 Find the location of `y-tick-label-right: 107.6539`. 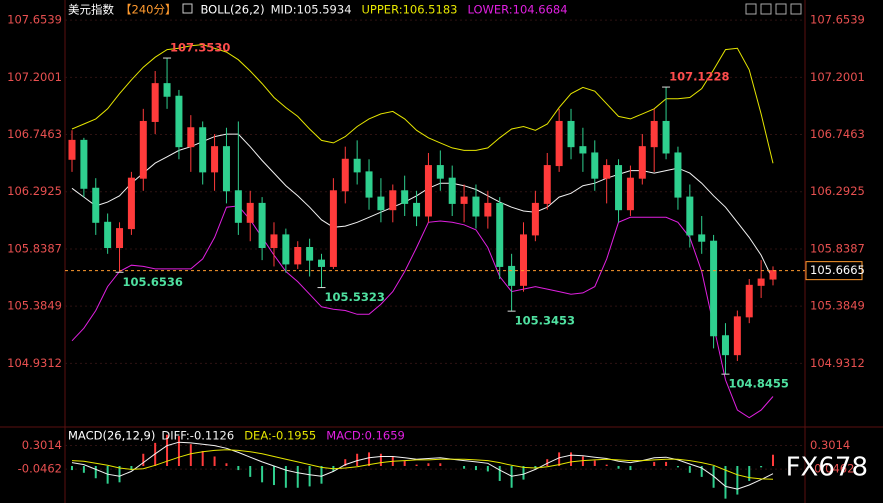

y-tick-label-right: 107.6539 is located at coordinates (837, 20).